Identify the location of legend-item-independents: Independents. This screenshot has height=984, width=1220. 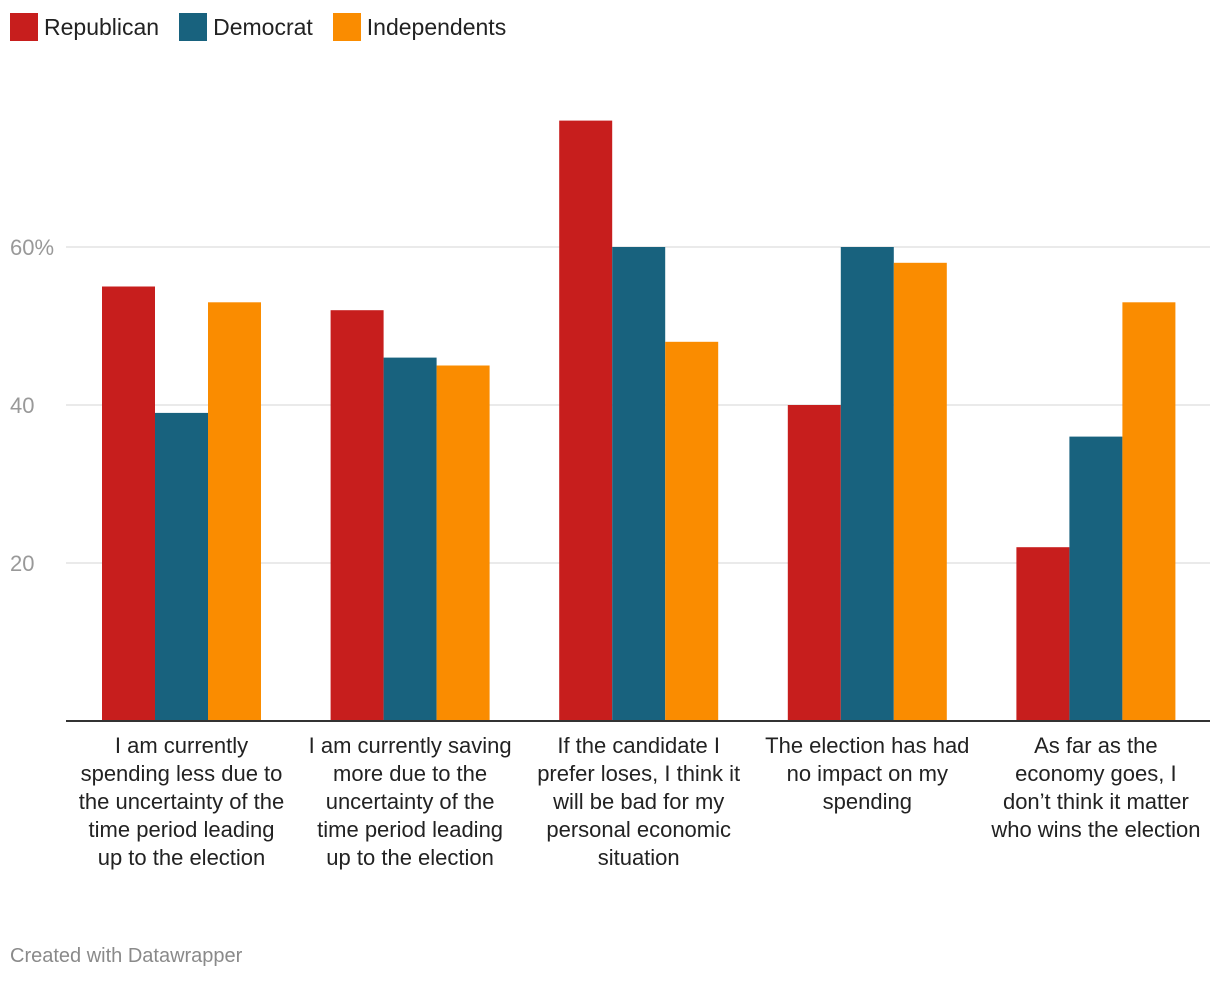
(419, 27).